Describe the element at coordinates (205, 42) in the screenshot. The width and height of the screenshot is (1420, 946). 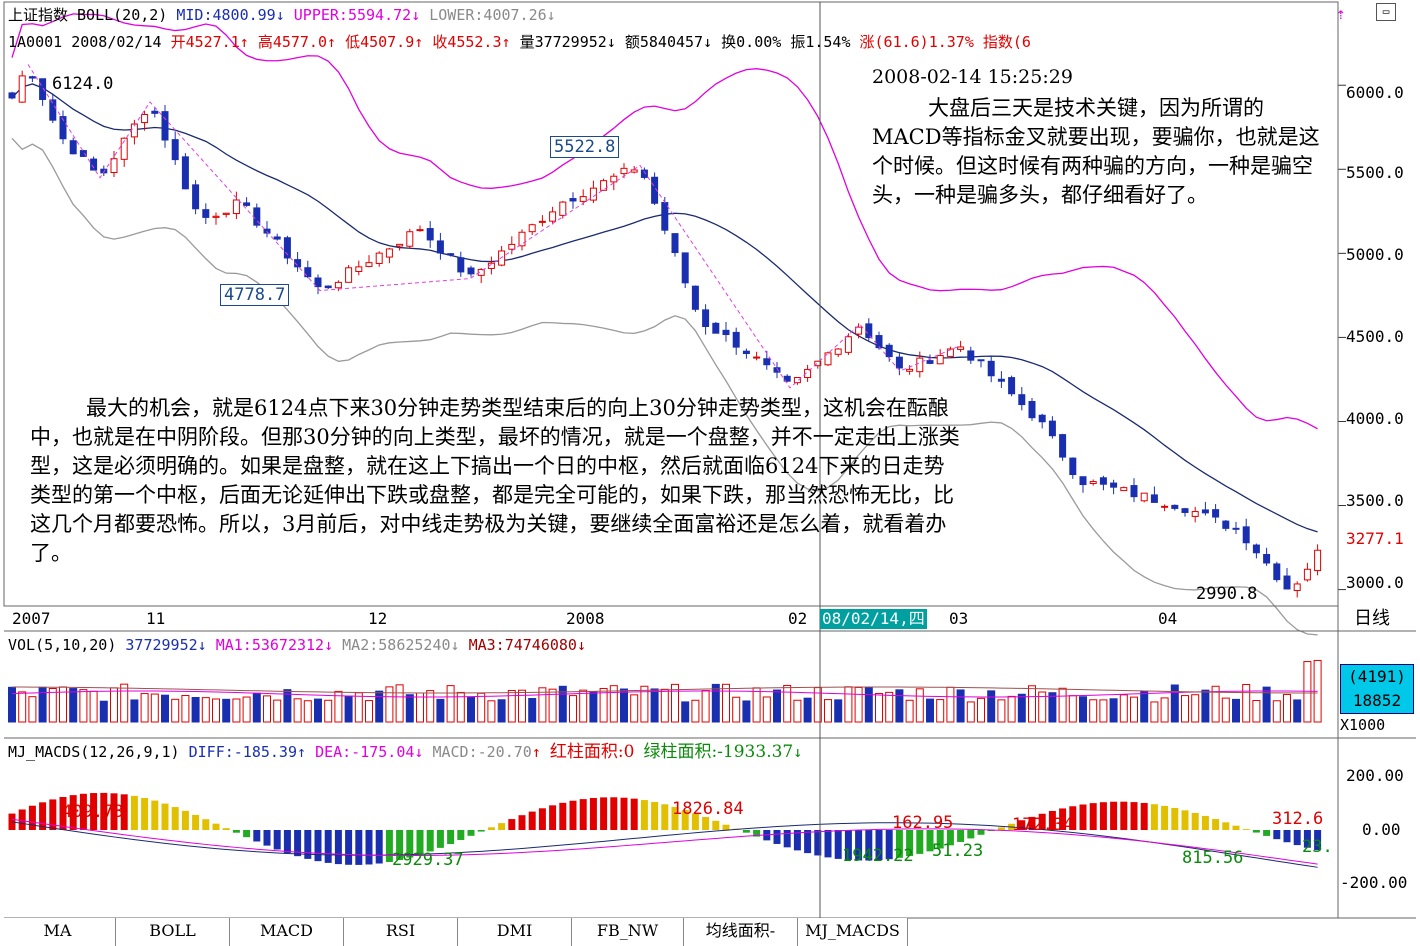
I see `quote-open: 开4527.1` at that location.